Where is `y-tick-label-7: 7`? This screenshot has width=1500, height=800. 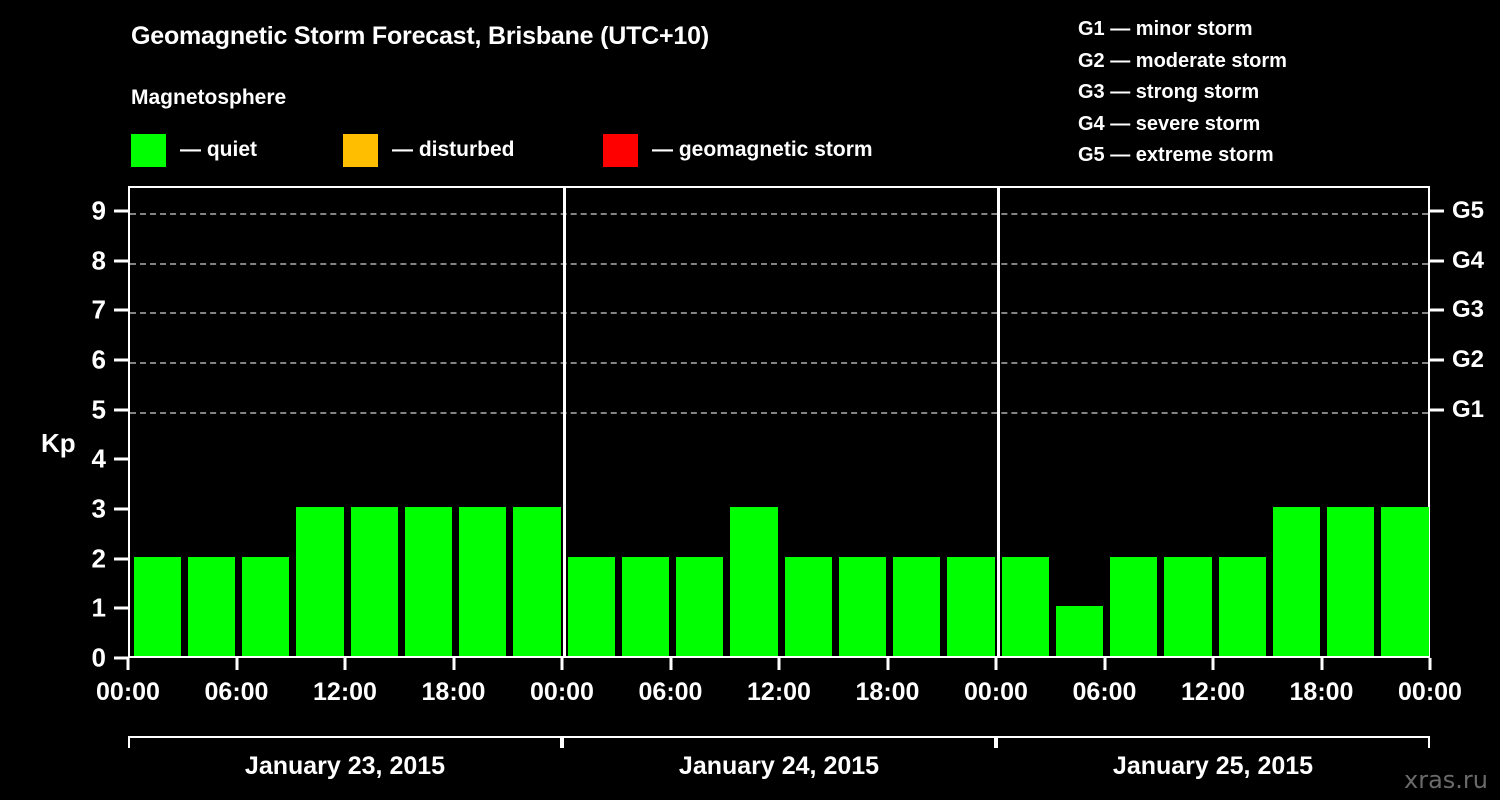
y-tick-label-7: 7 is located at coordinates (98, 309).